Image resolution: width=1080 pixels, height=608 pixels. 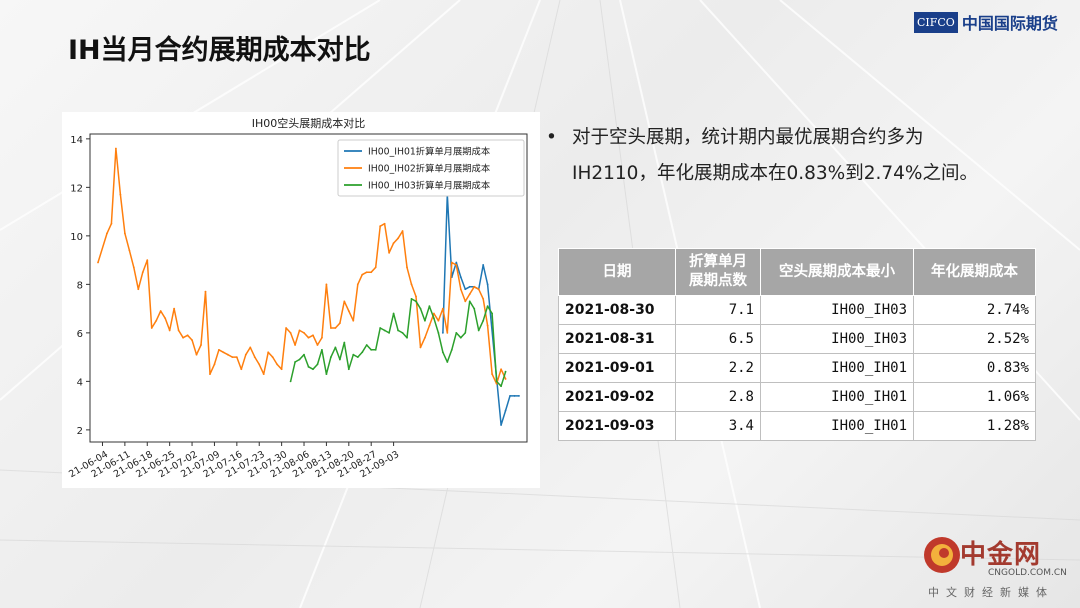 What do you see at coordinates (617, 310) in the screenshot?
I see `cell-date: 2021-08-30` at bounding box center [617, 310].